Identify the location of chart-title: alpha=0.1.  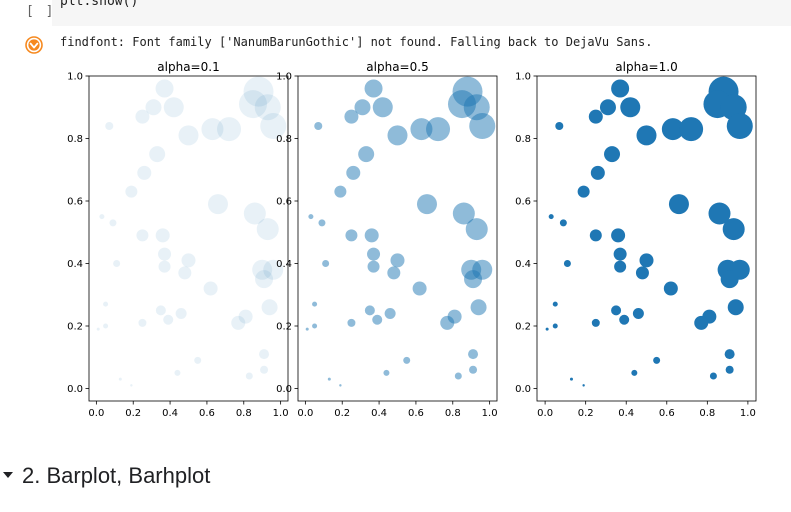
(188, 67).